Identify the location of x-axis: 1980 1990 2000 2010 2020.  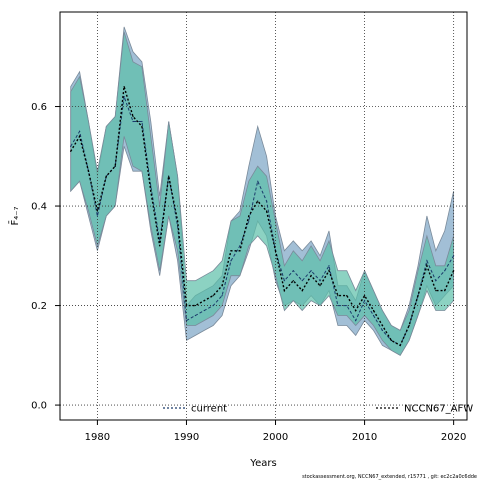
(275, 431).